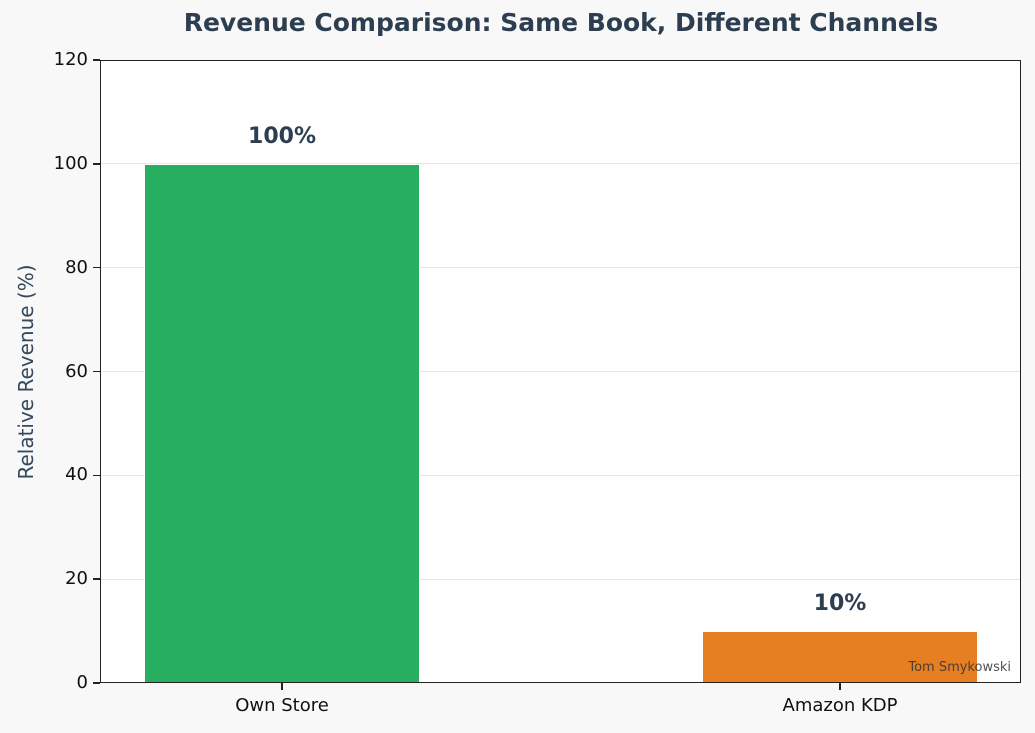  I want to click on y-tick-label: 60, so click(76, 371).